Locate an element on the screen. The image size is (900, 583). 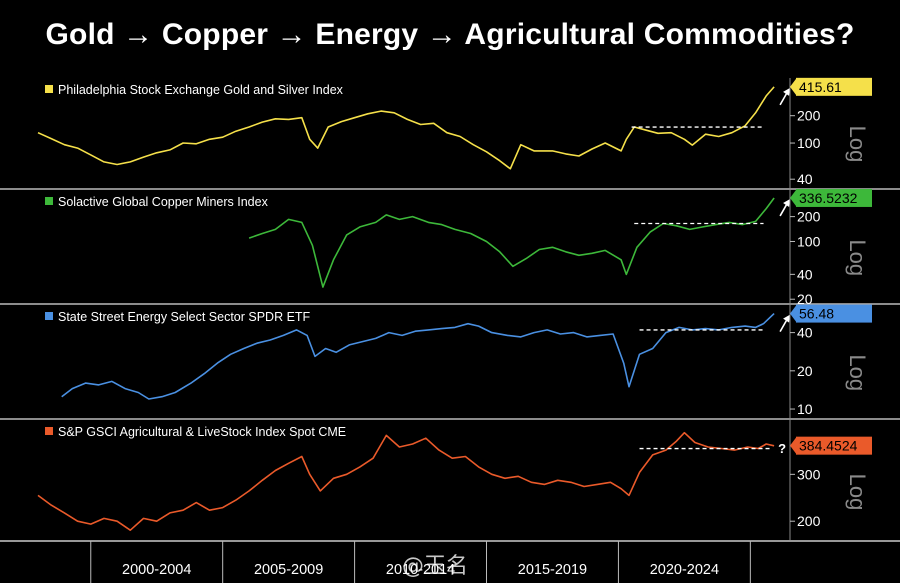
x-tick-label: 2000-2004 is located at coordinates (156, 570).